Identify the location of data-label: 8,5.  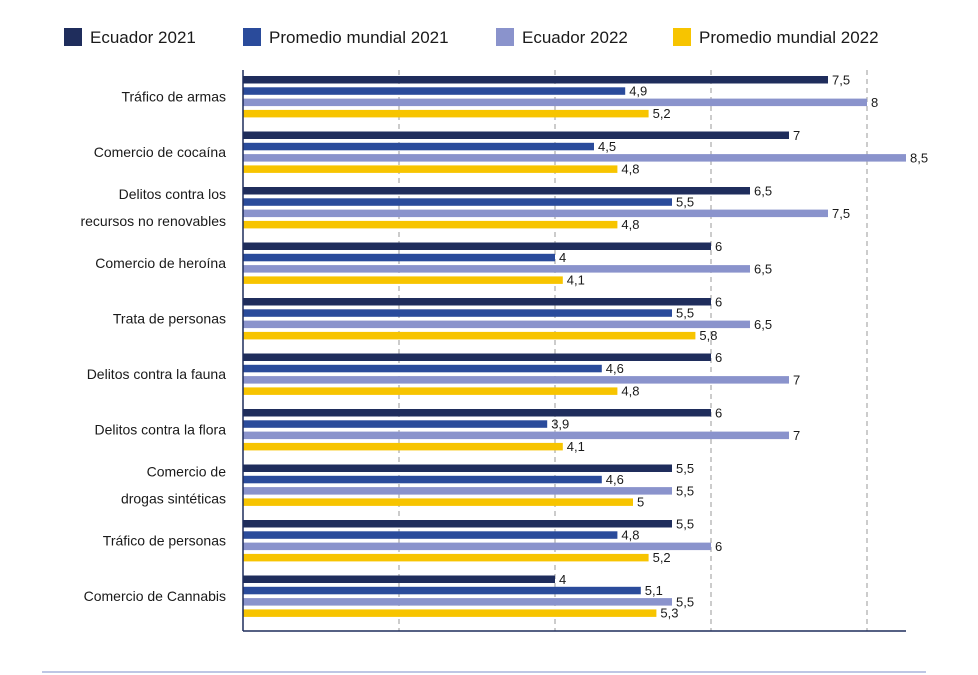
(919, 157).